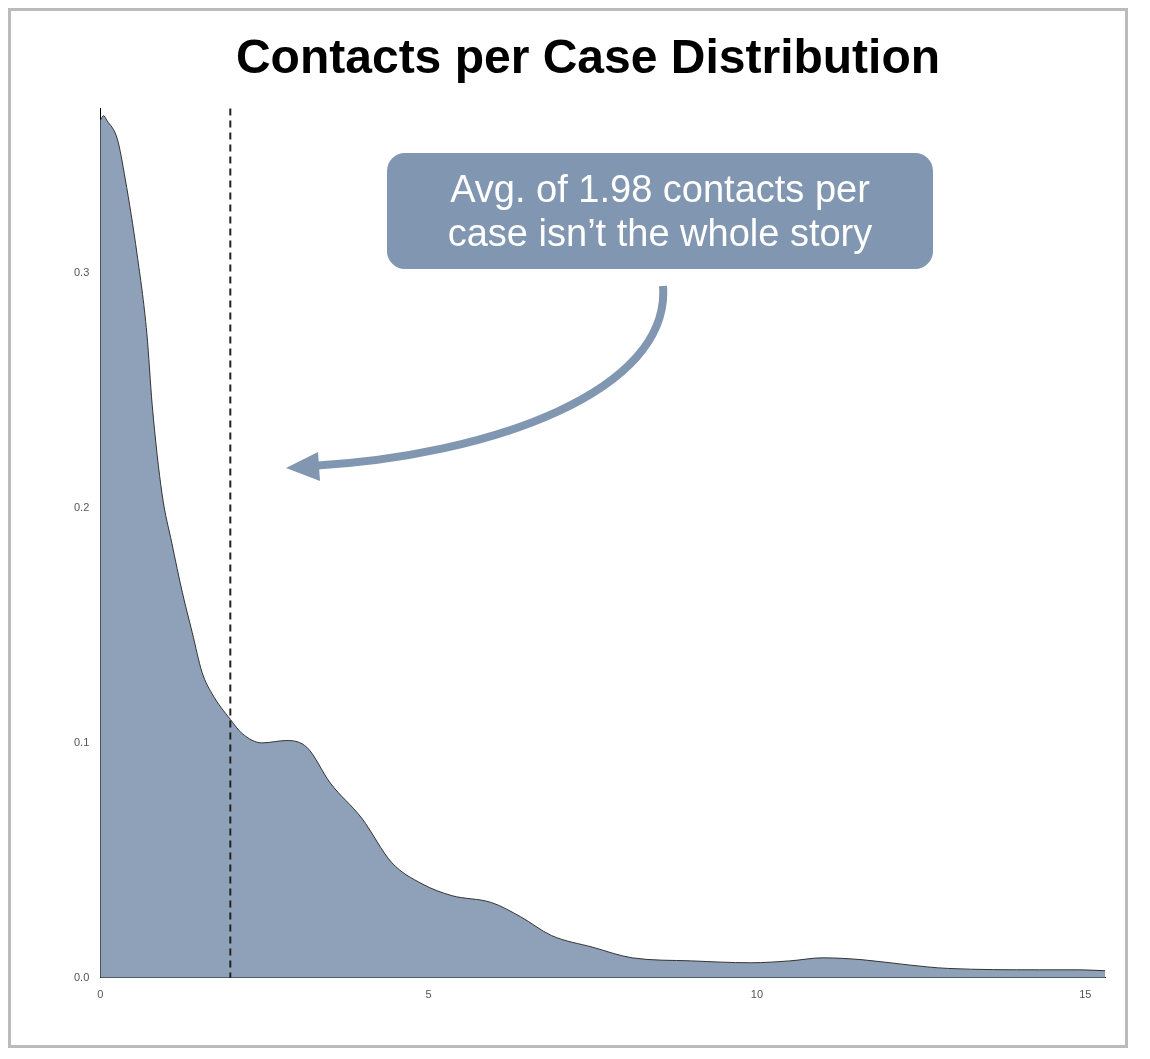  I want to click on chart-title: Contacts per Case Distribution, so click(588, 57).